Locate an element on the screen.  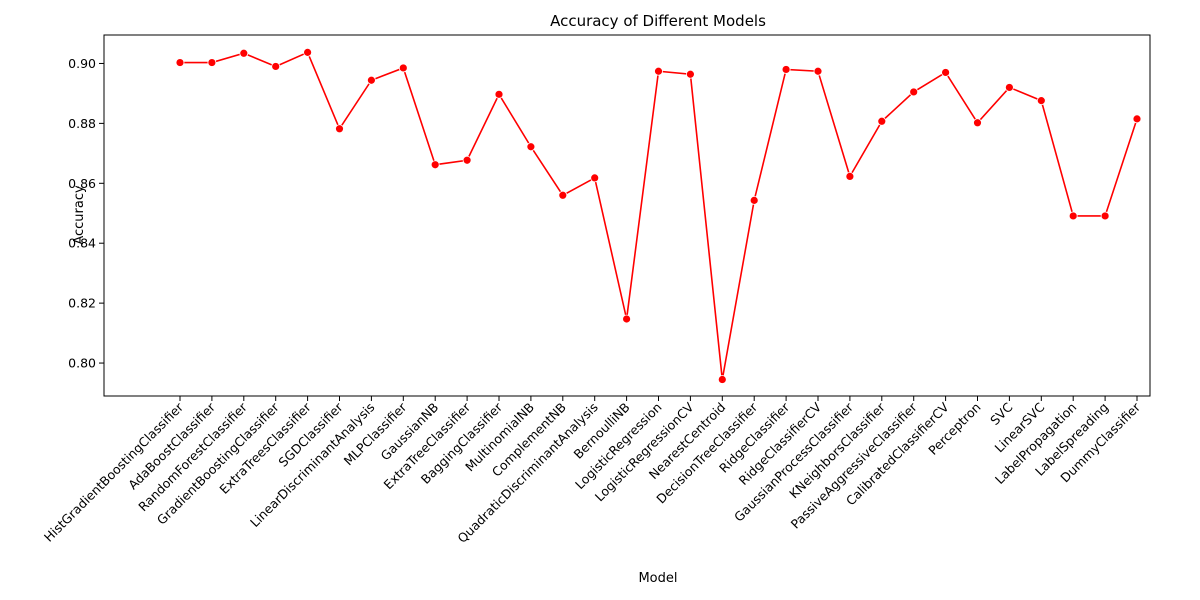
y-axis-label: Accuracy is located at coordinates (79, 215).